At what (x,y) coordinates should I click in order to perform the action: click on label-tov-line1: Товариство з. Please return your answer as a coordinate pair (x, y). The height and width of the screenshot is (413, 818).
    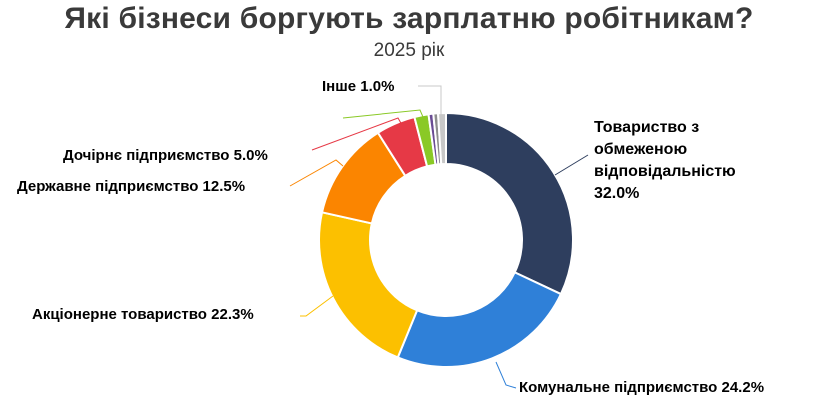
    Looking at the image, I should click on (647, 127).